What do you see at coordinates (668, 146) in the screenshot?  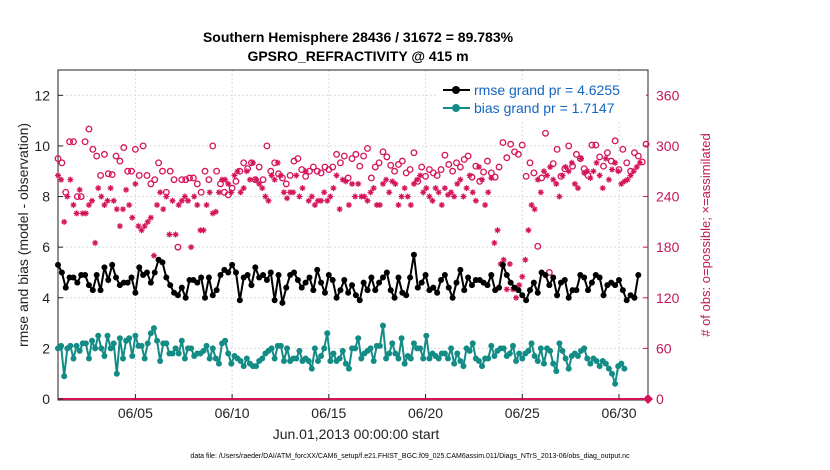 I see `y-right-tick-label: 300` at bounding box center [668, 146].